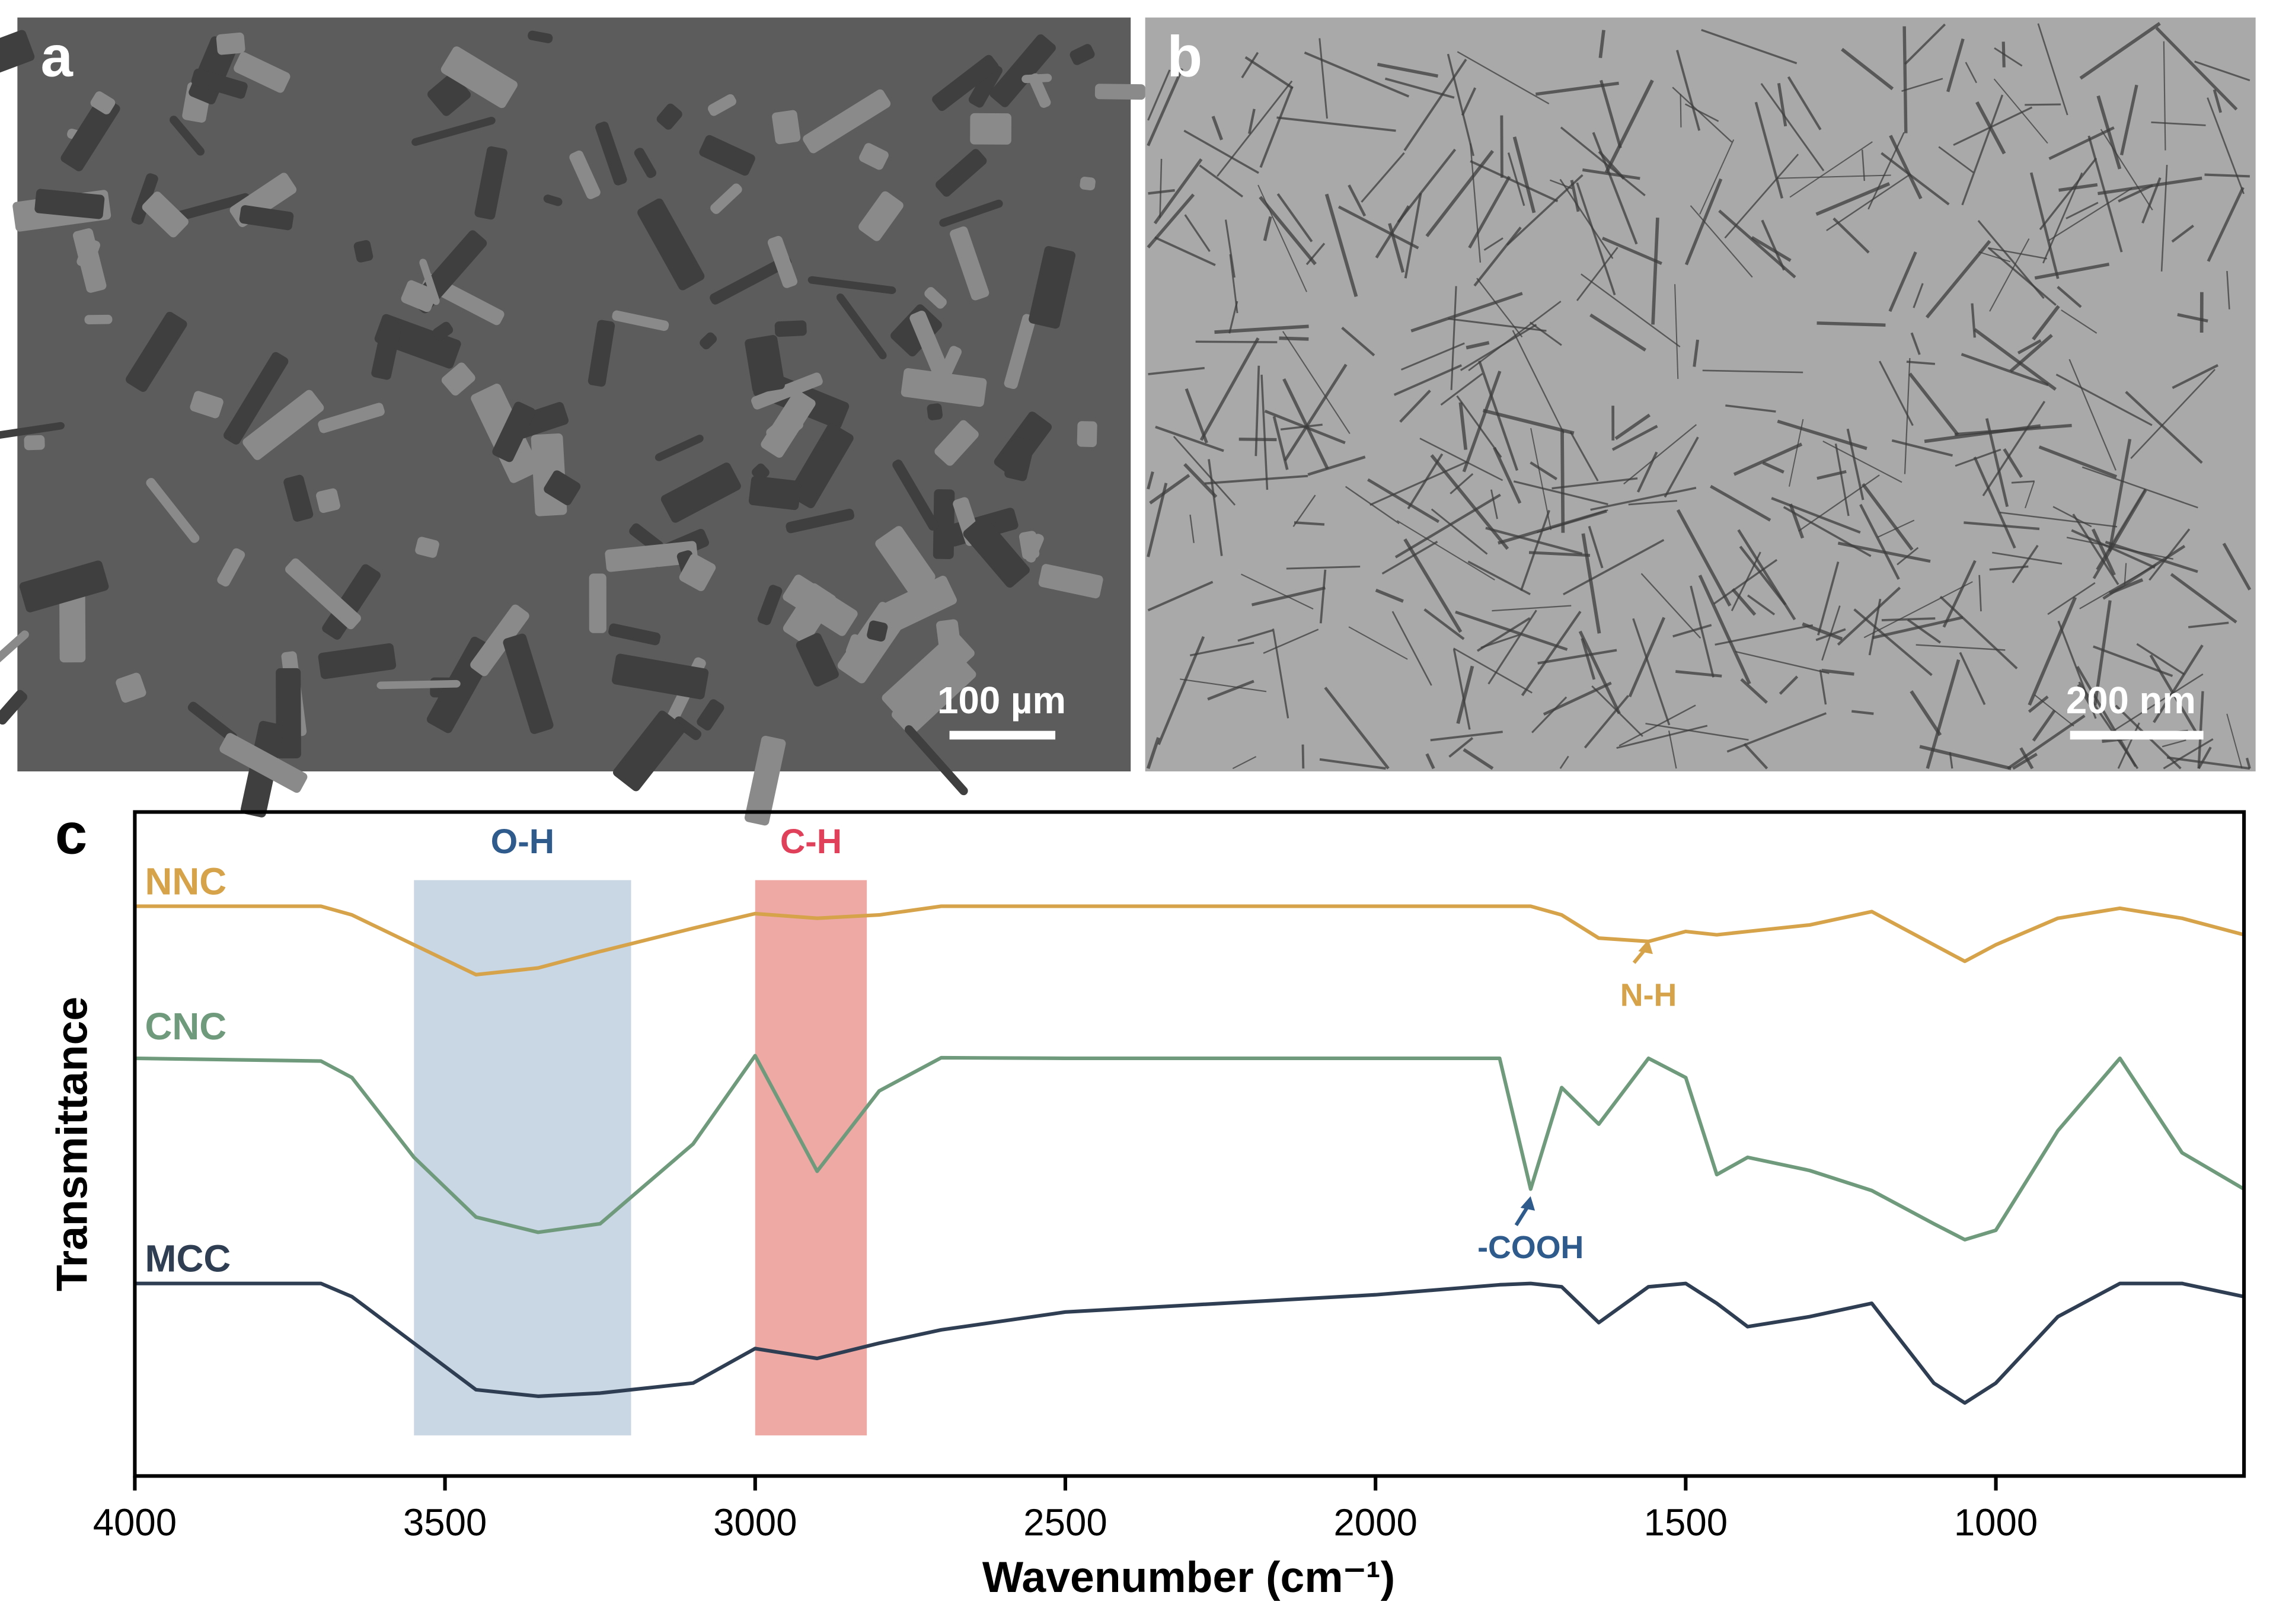  Describe the element at coordinates (2131, 701) in the screenshot. I see `scale-bar-label: 200 nm` at that location.